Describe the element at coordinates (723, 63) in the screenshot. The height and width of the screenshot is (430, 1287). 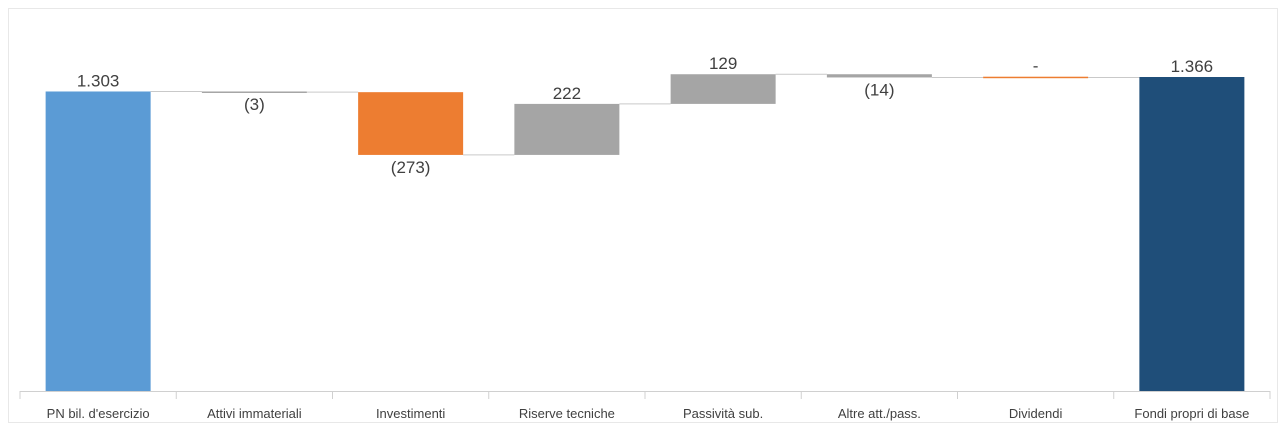
I see `data-label-4: 129` at that location.